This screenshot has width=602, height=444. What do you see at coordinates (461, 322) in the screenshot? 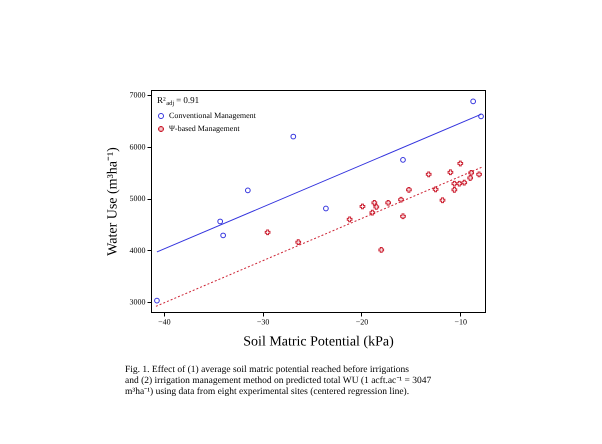
I see `x-tick-label: −10` at bounding box center [461, 322].